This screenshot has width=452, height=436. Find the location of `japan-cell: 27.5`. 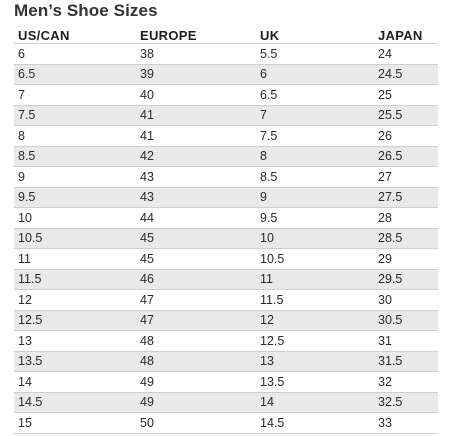

japan-cell: 27.5 is located at coordinates (406, 197).